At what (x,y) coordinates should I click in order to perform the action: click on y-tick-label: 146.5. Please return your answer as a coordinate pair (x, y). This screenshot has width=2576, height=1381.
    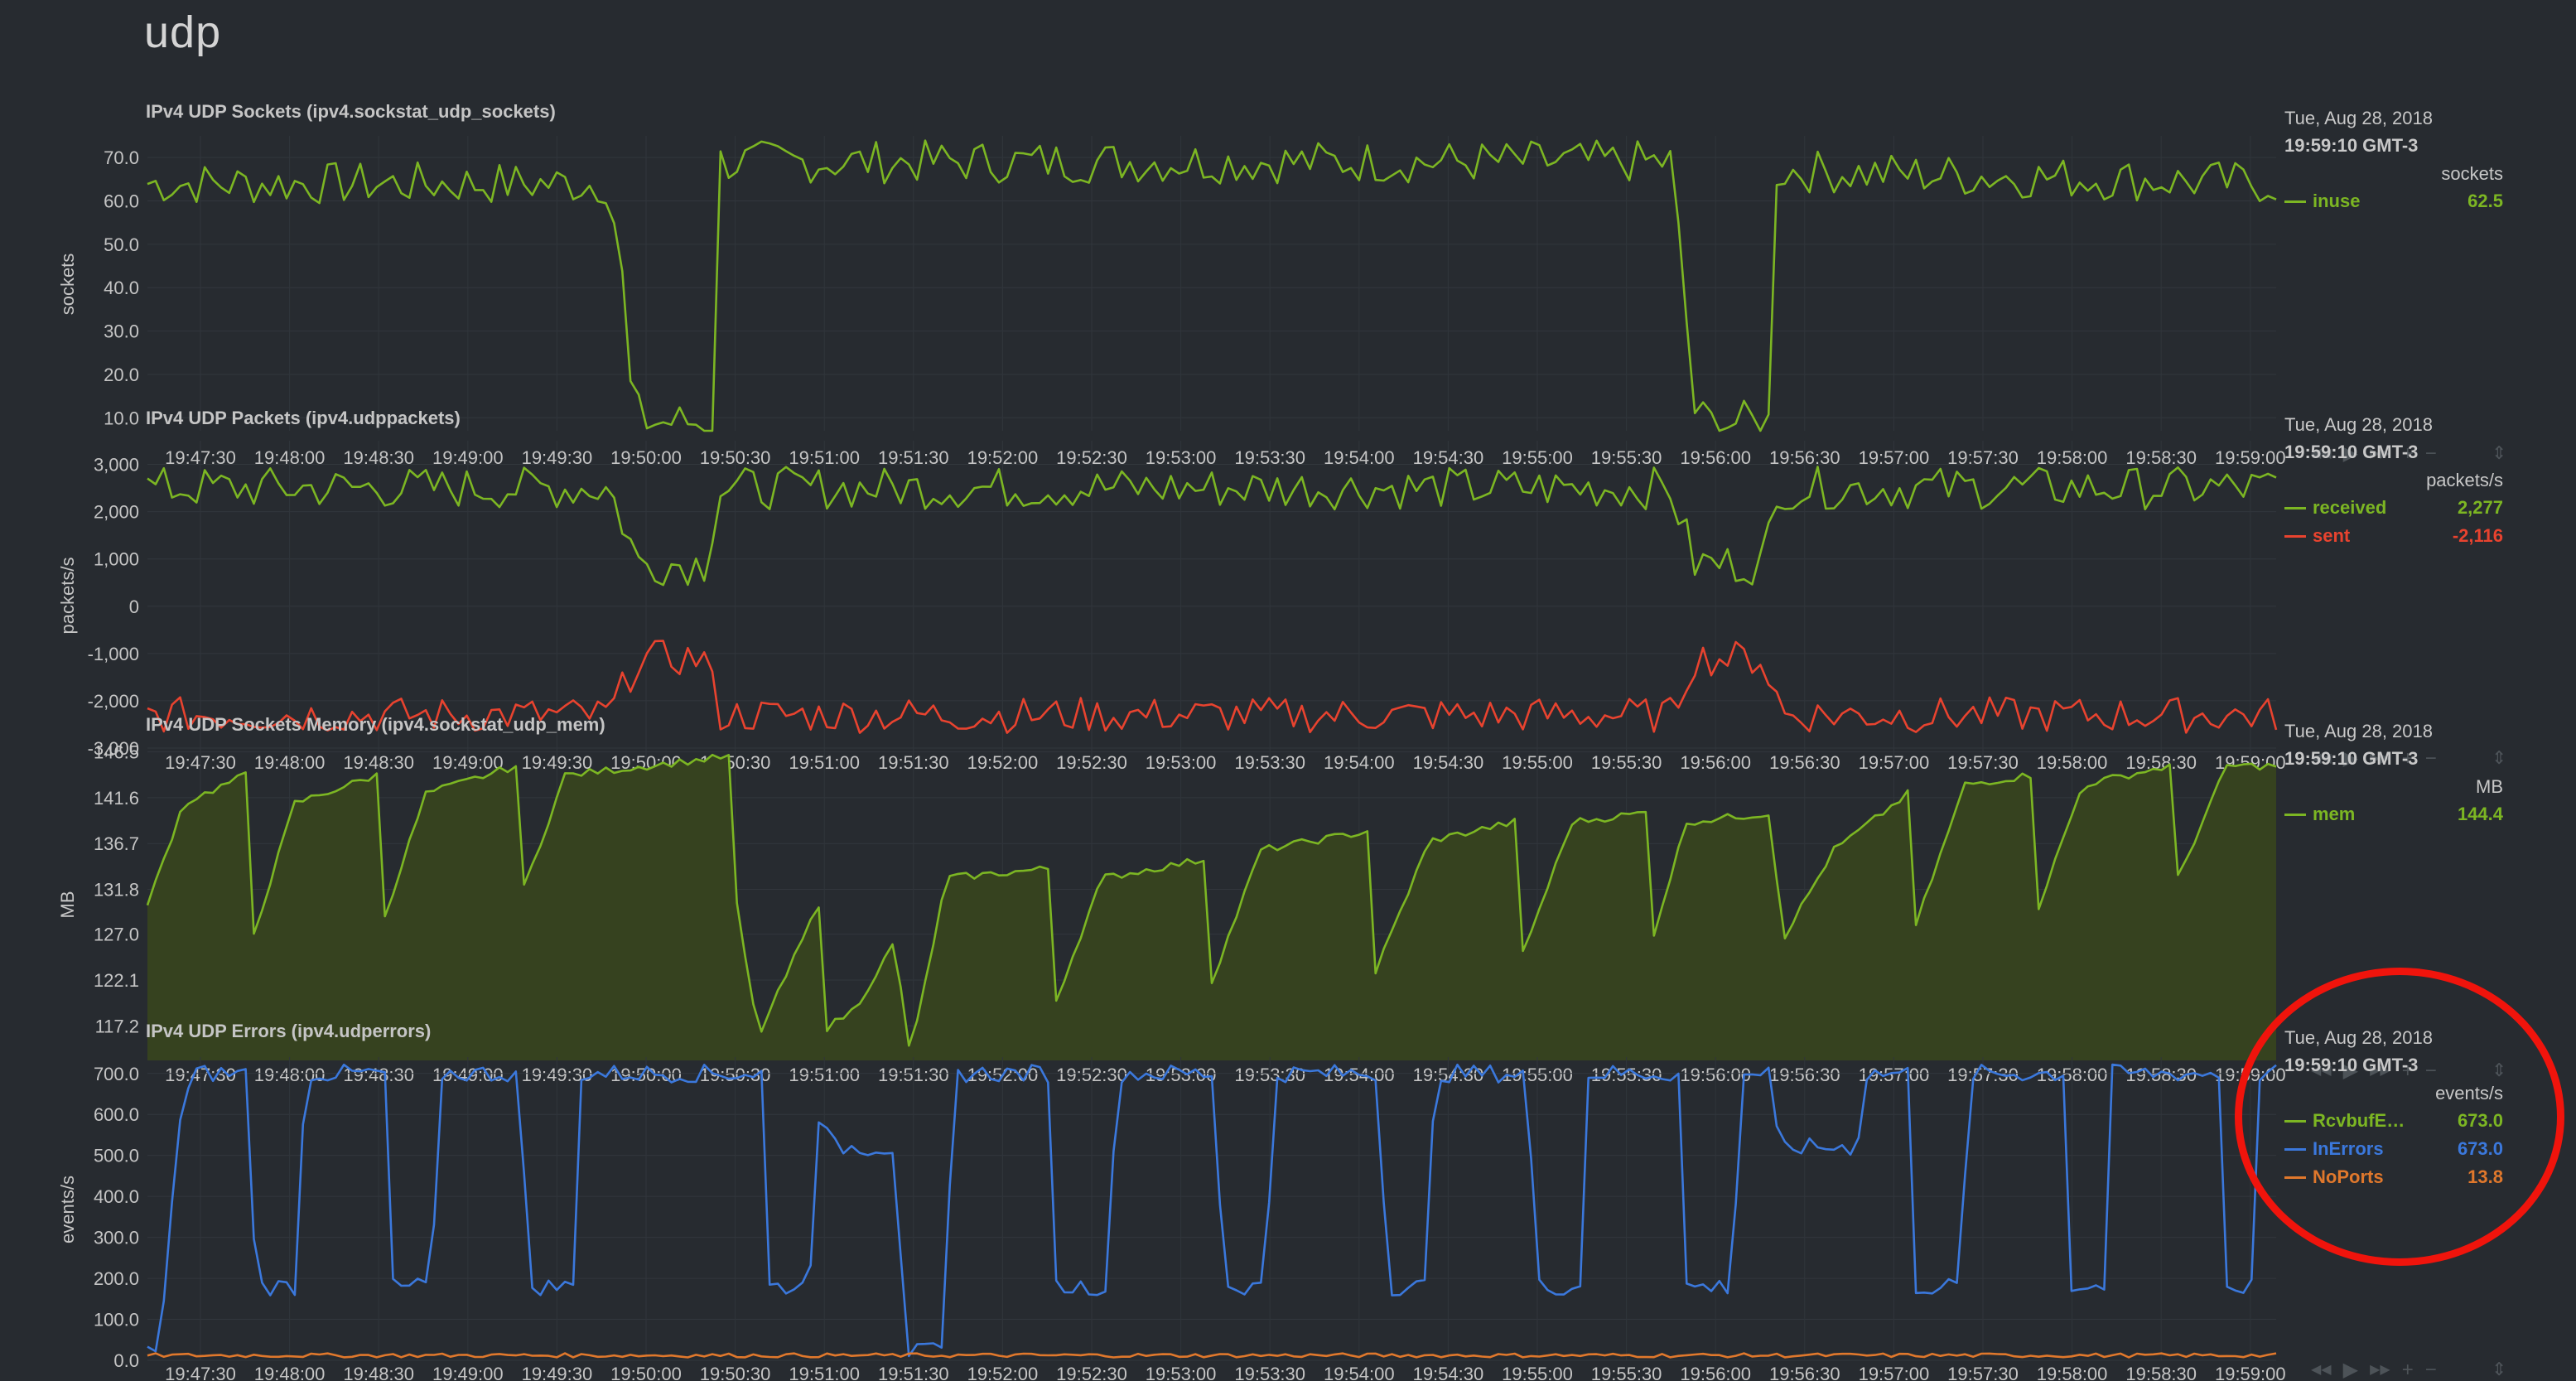
    Looking at the image, I should click on (116, 752).